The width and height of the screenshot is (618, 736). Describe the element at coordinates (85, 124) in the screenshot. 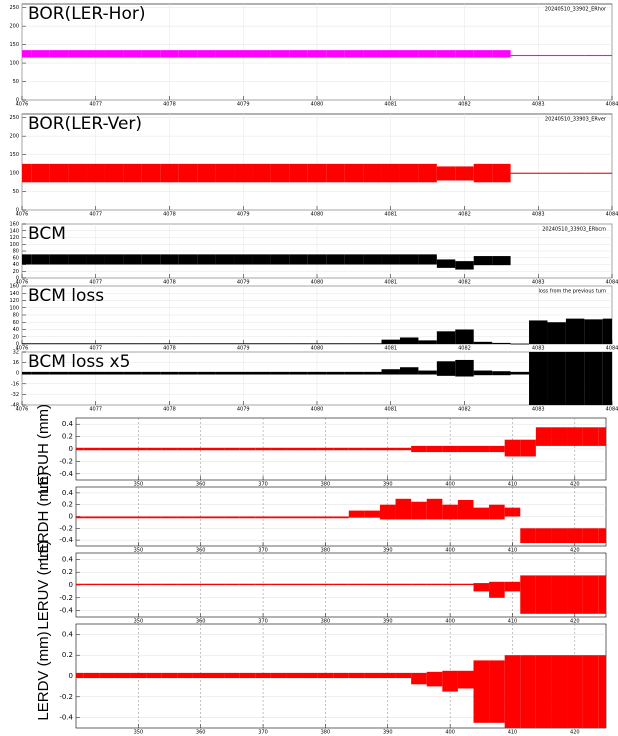

I see `panel-title: BOR(LER-Ver)` at that location.